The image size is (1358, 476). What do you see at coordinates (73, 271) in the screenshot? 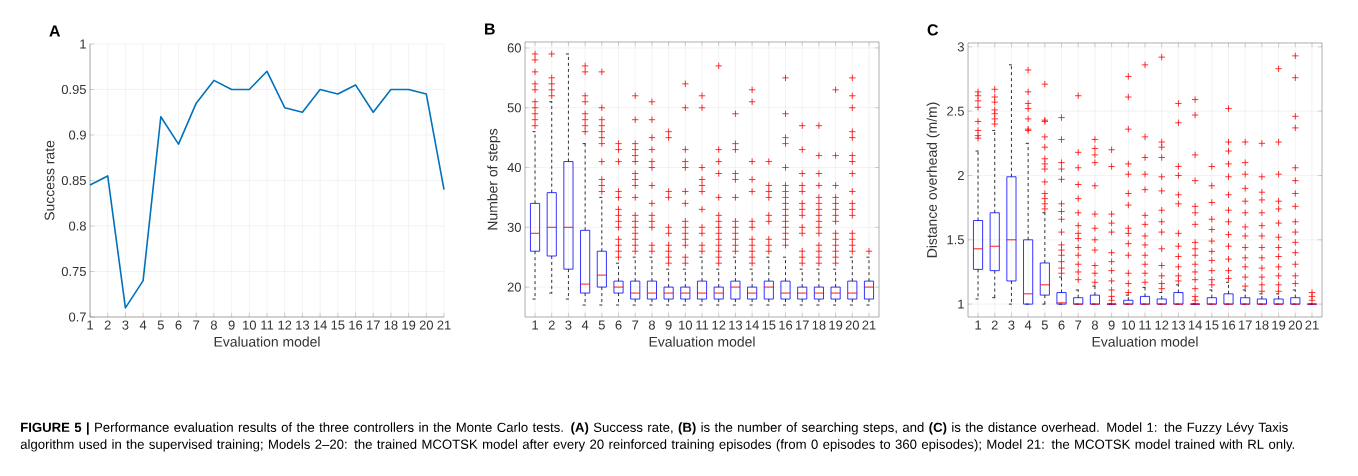
I see `y-tick-label: 0.75` at bounding box center [73, 271].